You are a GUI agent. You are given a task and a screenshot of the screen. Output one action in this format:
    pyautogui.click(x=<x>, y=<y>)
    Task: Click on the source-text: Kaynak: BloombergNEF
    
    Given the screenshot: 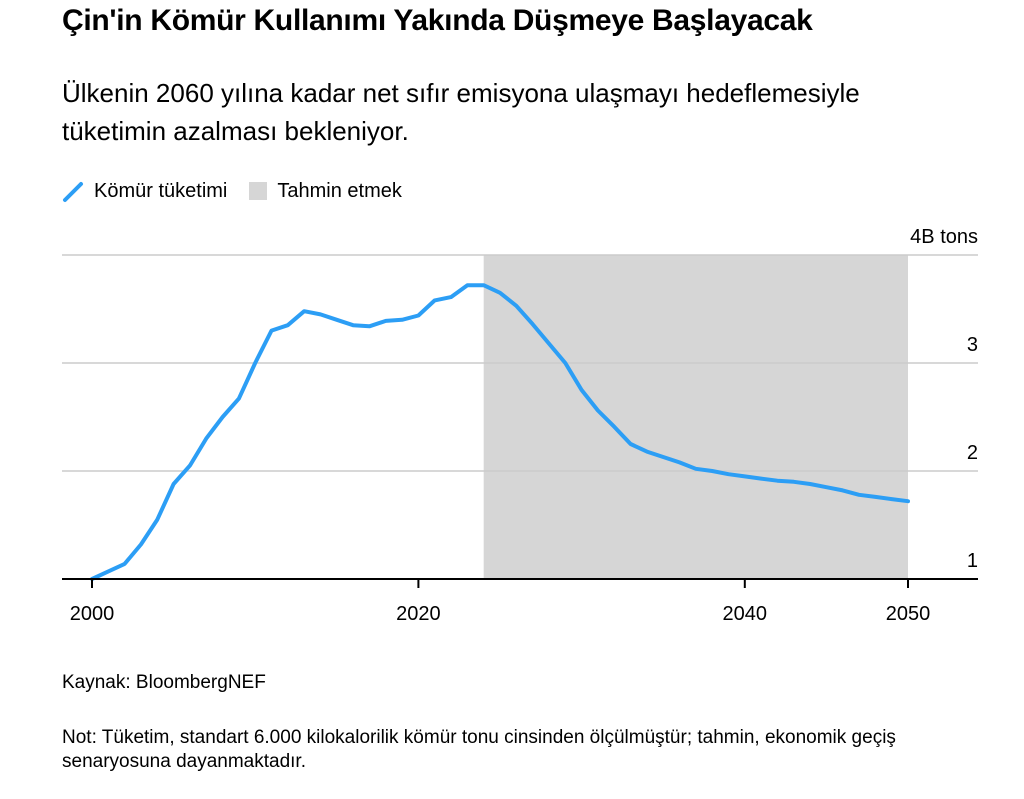 What is the action you would take?
    pyautogui.click(x=164, y=682)
    